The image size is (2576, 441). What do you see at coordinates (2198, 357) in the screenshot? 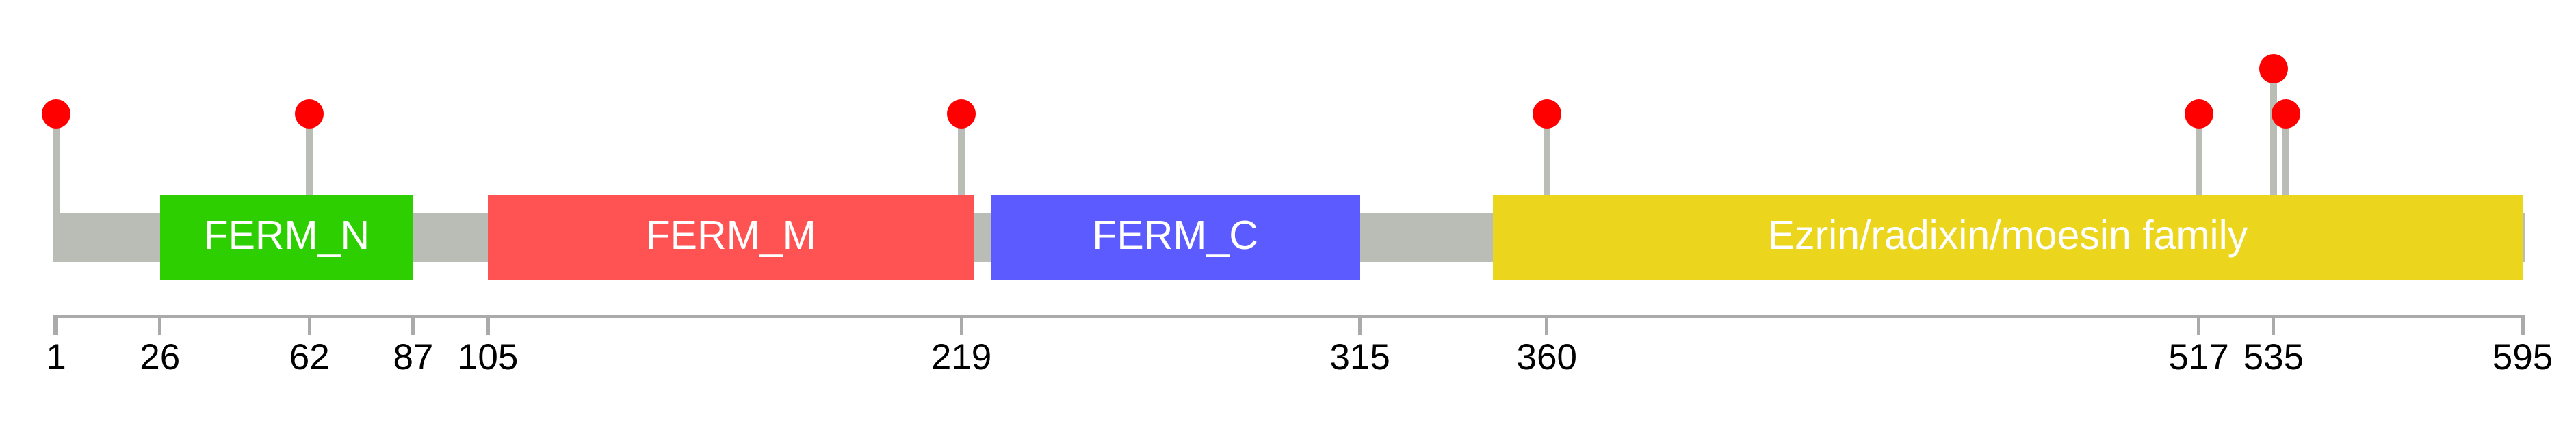
I see `axis-tick-label-517: 517` at bounding box center [2198, 357].